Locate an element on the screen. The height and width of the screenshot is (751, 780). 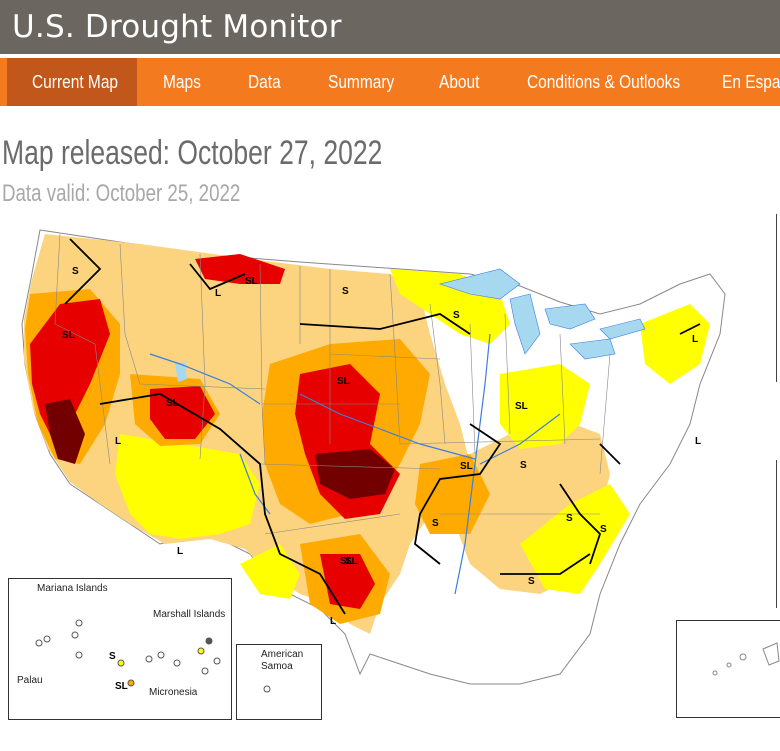
american-samoa-label: American Samoa is located at coordinates (282, 660).